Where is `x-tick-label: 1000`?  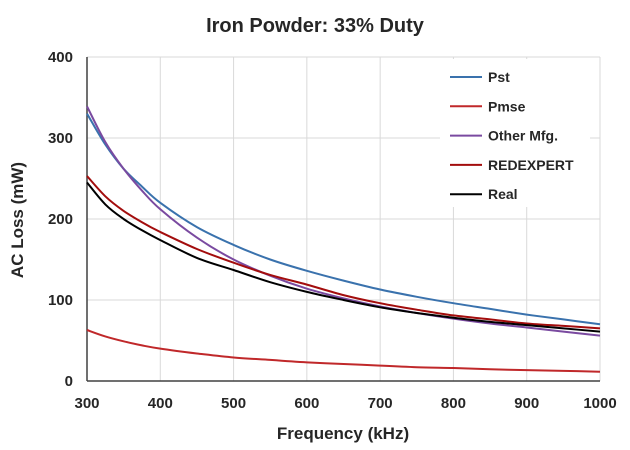 x-tick-label: 1000 is located at coordinates (599, 403).